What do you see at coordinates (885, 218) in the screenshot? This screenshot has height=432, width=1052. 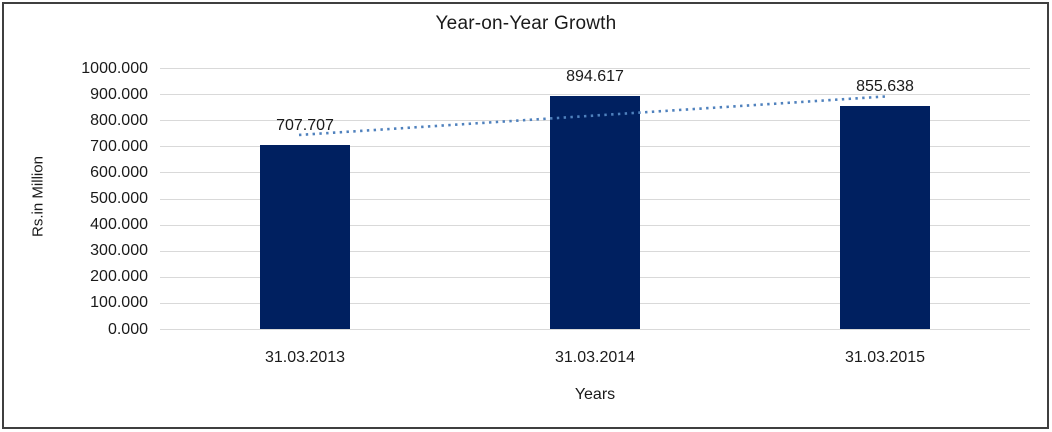 I see `bar-31.03.2015` at bounding box center [885, 218].